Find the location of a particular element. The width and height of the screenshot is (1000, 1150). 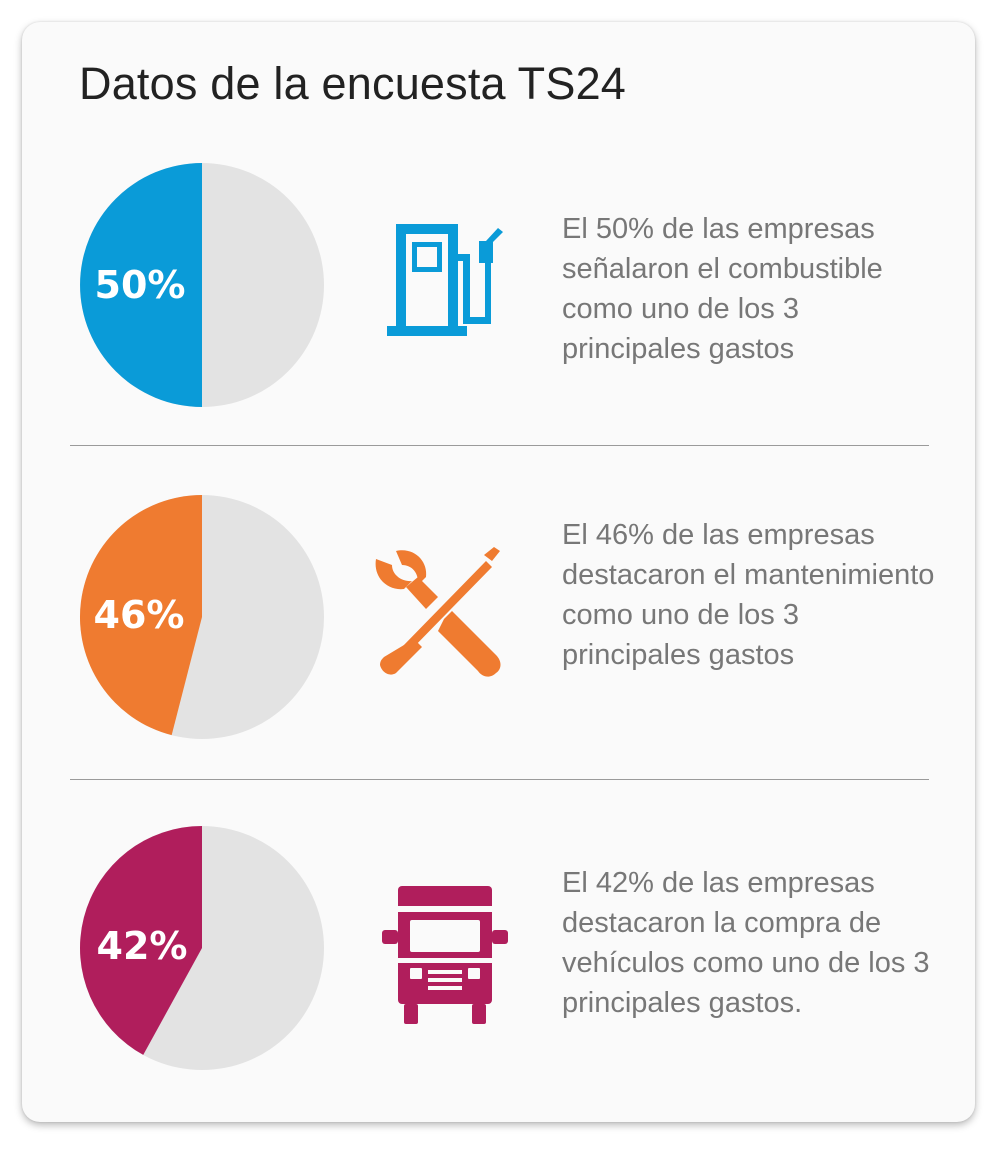

pie-slice-vehicles is located at coordinates (141, 940).